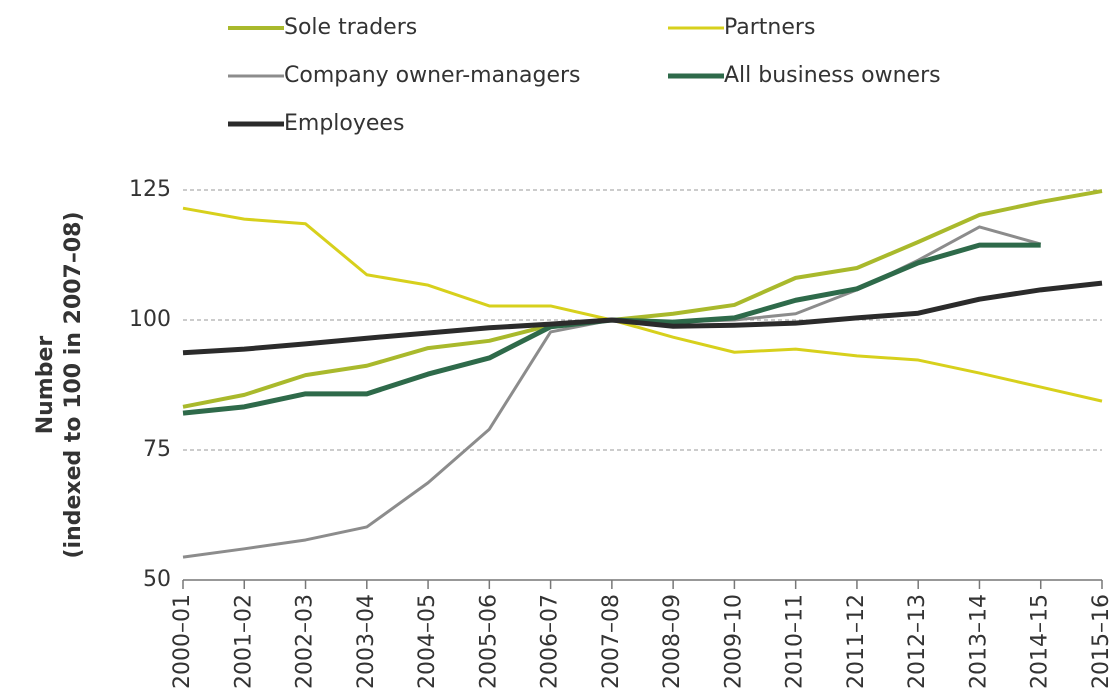 This screenshot has width=1115, height=700. I want to click on x-tick-label: 2001–02, so click(243, 641).